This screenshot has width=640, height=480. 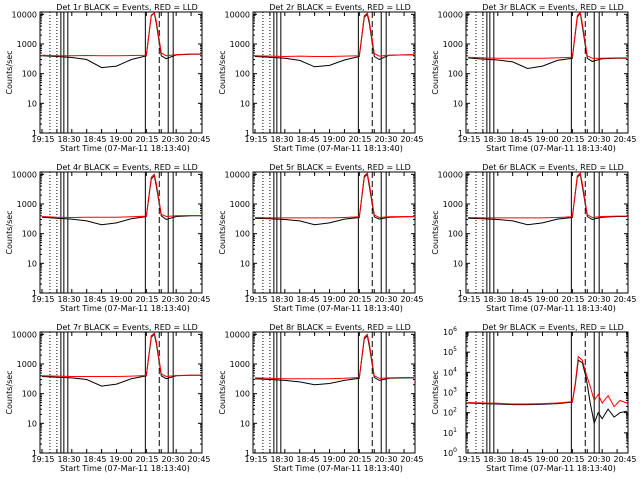 What do you see at coordinates (455, 410) in the screenshot?
I see `y-tick-exponent: 2` at bounding box center [455, 410].